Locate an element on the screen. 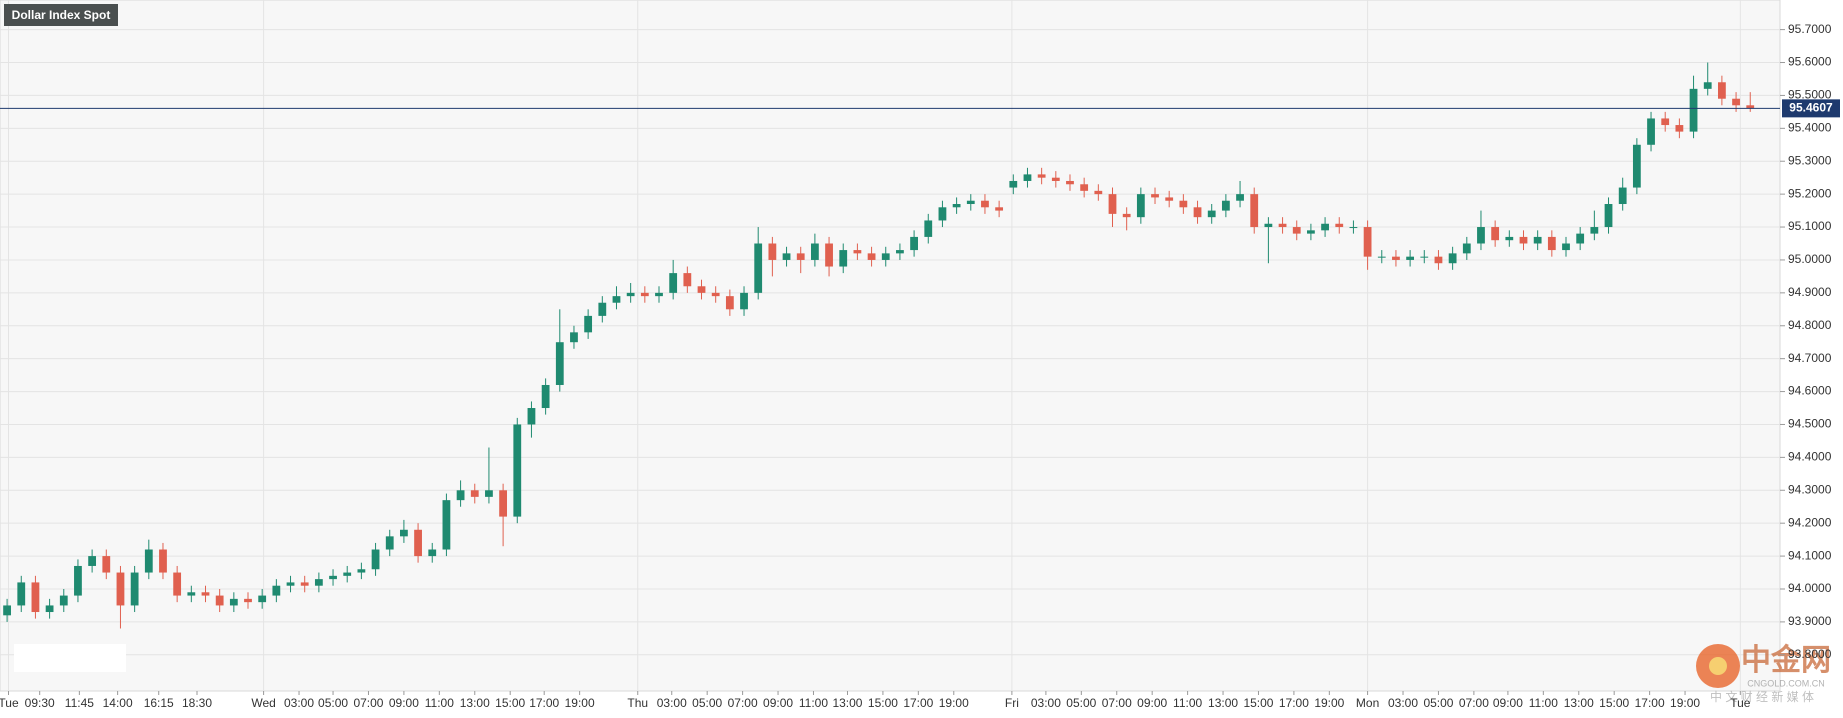 The height and width of the screenshot is (718, 1843). x-tick-label: Mon is located at coordinates (1367, 703).